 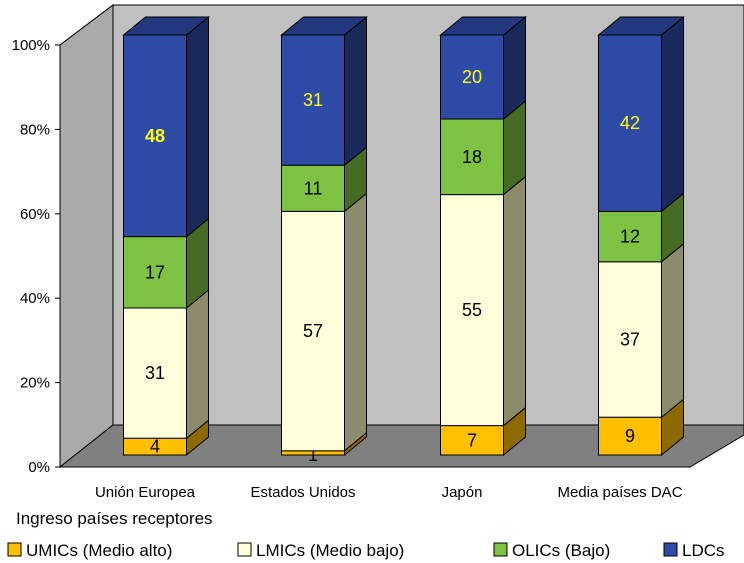 I want to click on category-label: Japón, so click(x=462, y=492).